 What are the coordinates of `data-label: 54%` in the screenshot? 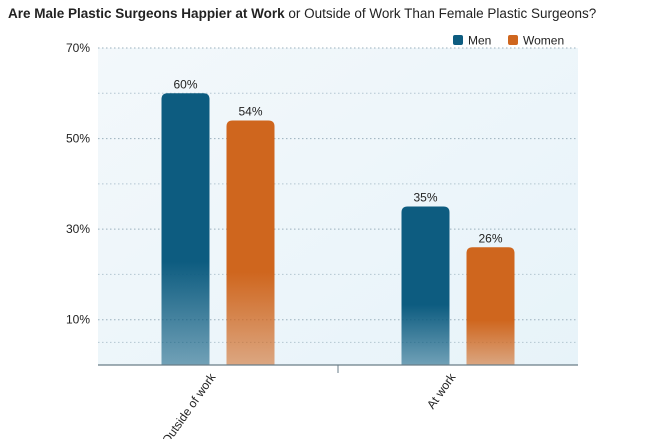 It's located at (250, 111).